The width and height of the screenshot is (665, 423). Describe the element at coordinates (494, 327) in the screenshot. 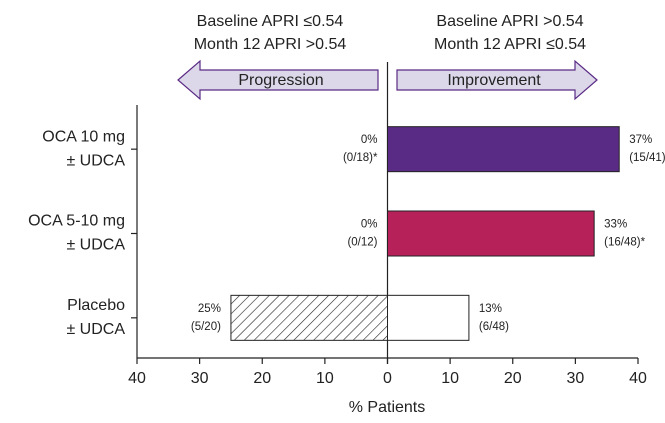

I see `count-label: (6/48)` at that location.